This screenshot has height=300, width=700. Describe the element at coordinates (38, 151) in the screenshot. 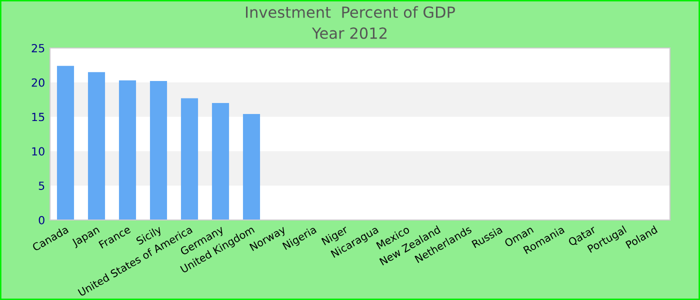

I see `y-tick-label: 10` at that location.